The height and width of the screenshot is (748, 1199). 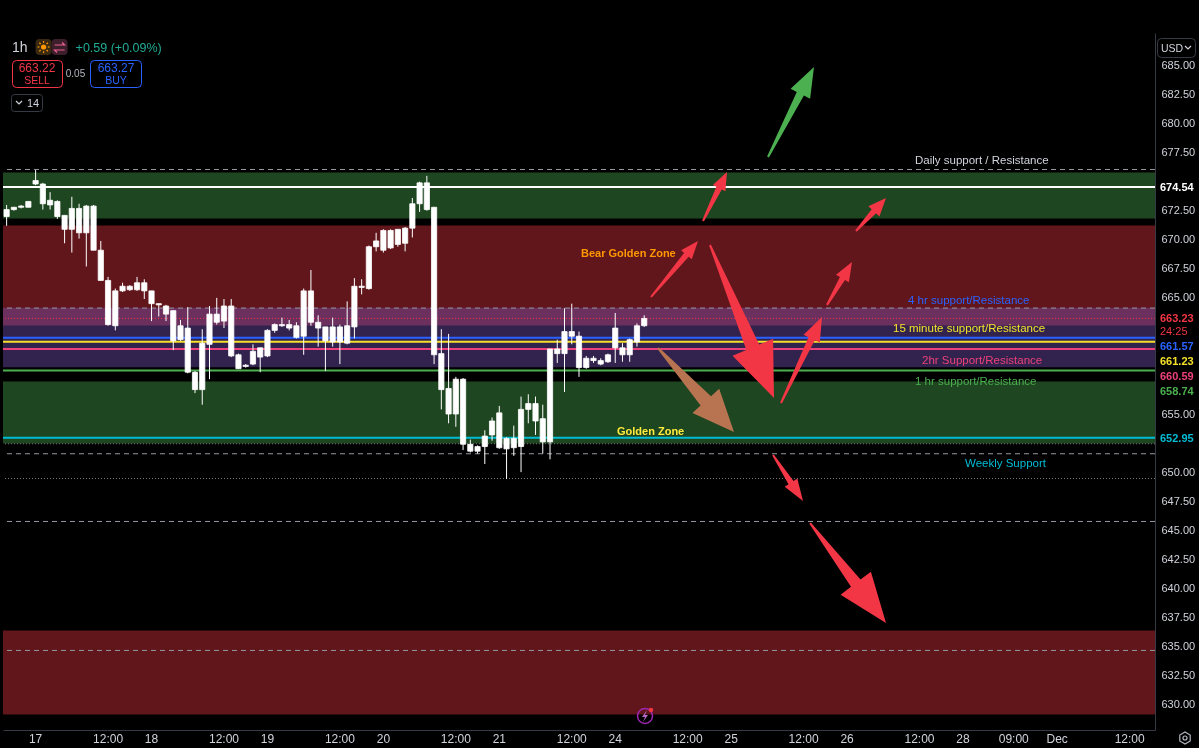 I want to click on ref-line-label: Daily support / Resistance, so click(x=982, y=160).